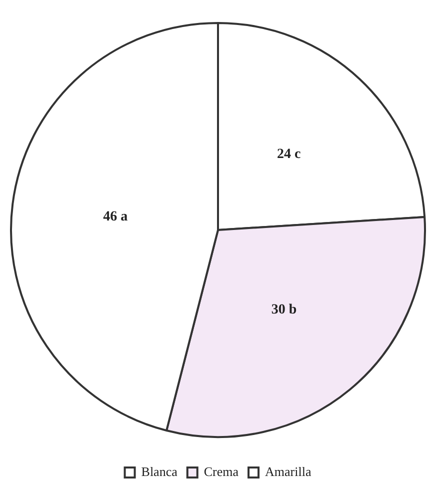 This screenshot has height=493, width=436. I want to click on data-label: 46 a, so click(115, 217).